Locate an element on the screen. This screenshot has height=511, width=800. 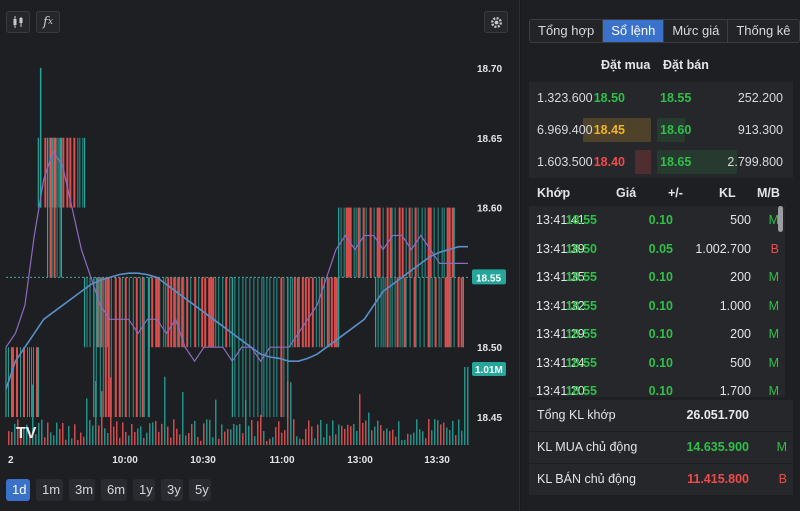
last-price-label: 18.55 is located at coordinates (488, 278).